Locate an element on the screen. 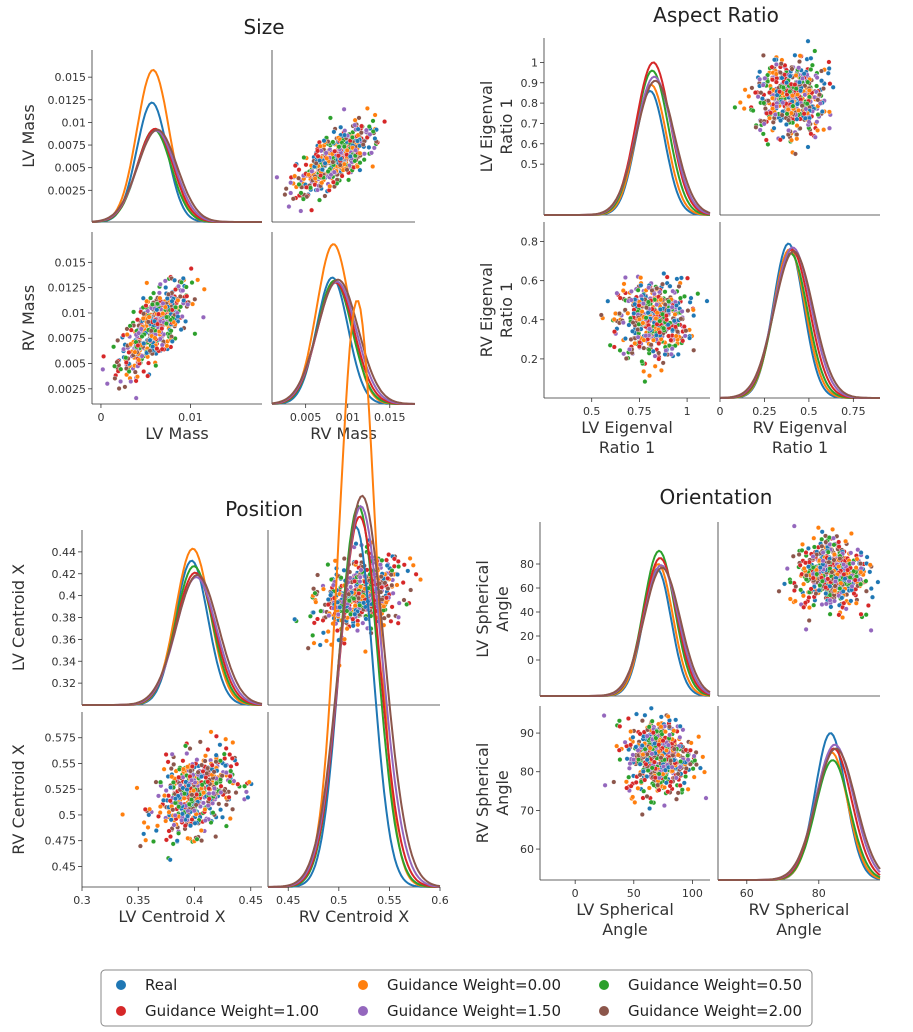  axes-r0-c1 is located at coordinates (343, 136).